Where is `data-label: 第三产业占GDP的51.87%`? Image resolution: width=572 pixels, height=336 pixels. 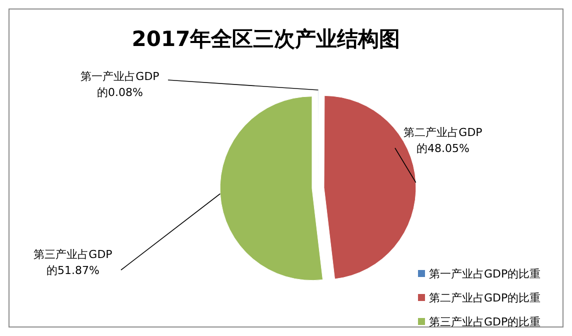 data-label: 第三产业占GDP的51.87% is located at coordinates (73, 262).